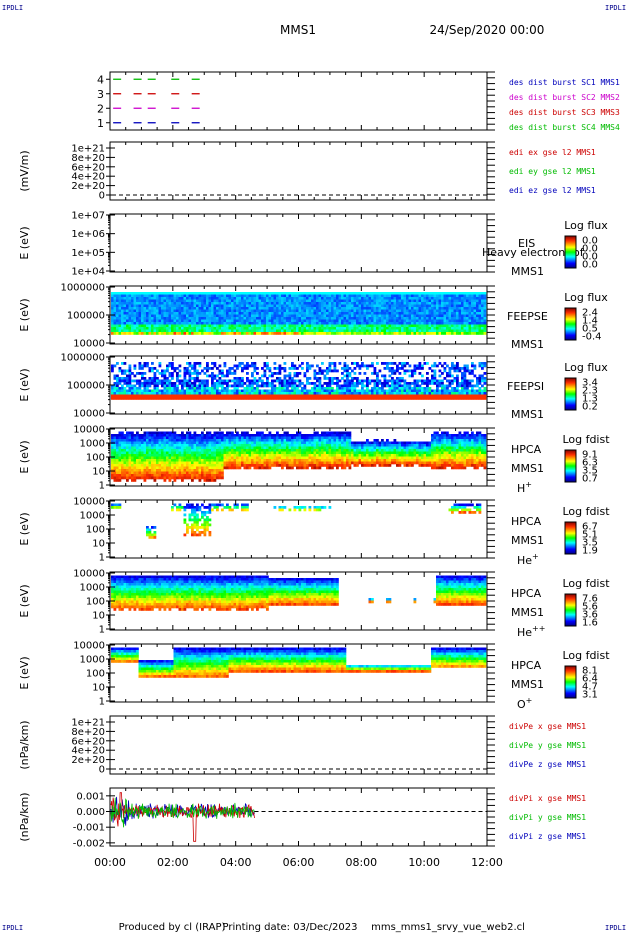  Describe the element at coordinates (590, 329) in the screenshot. I see `panel-feepse-colorbar-tick: 0.5` at that location.